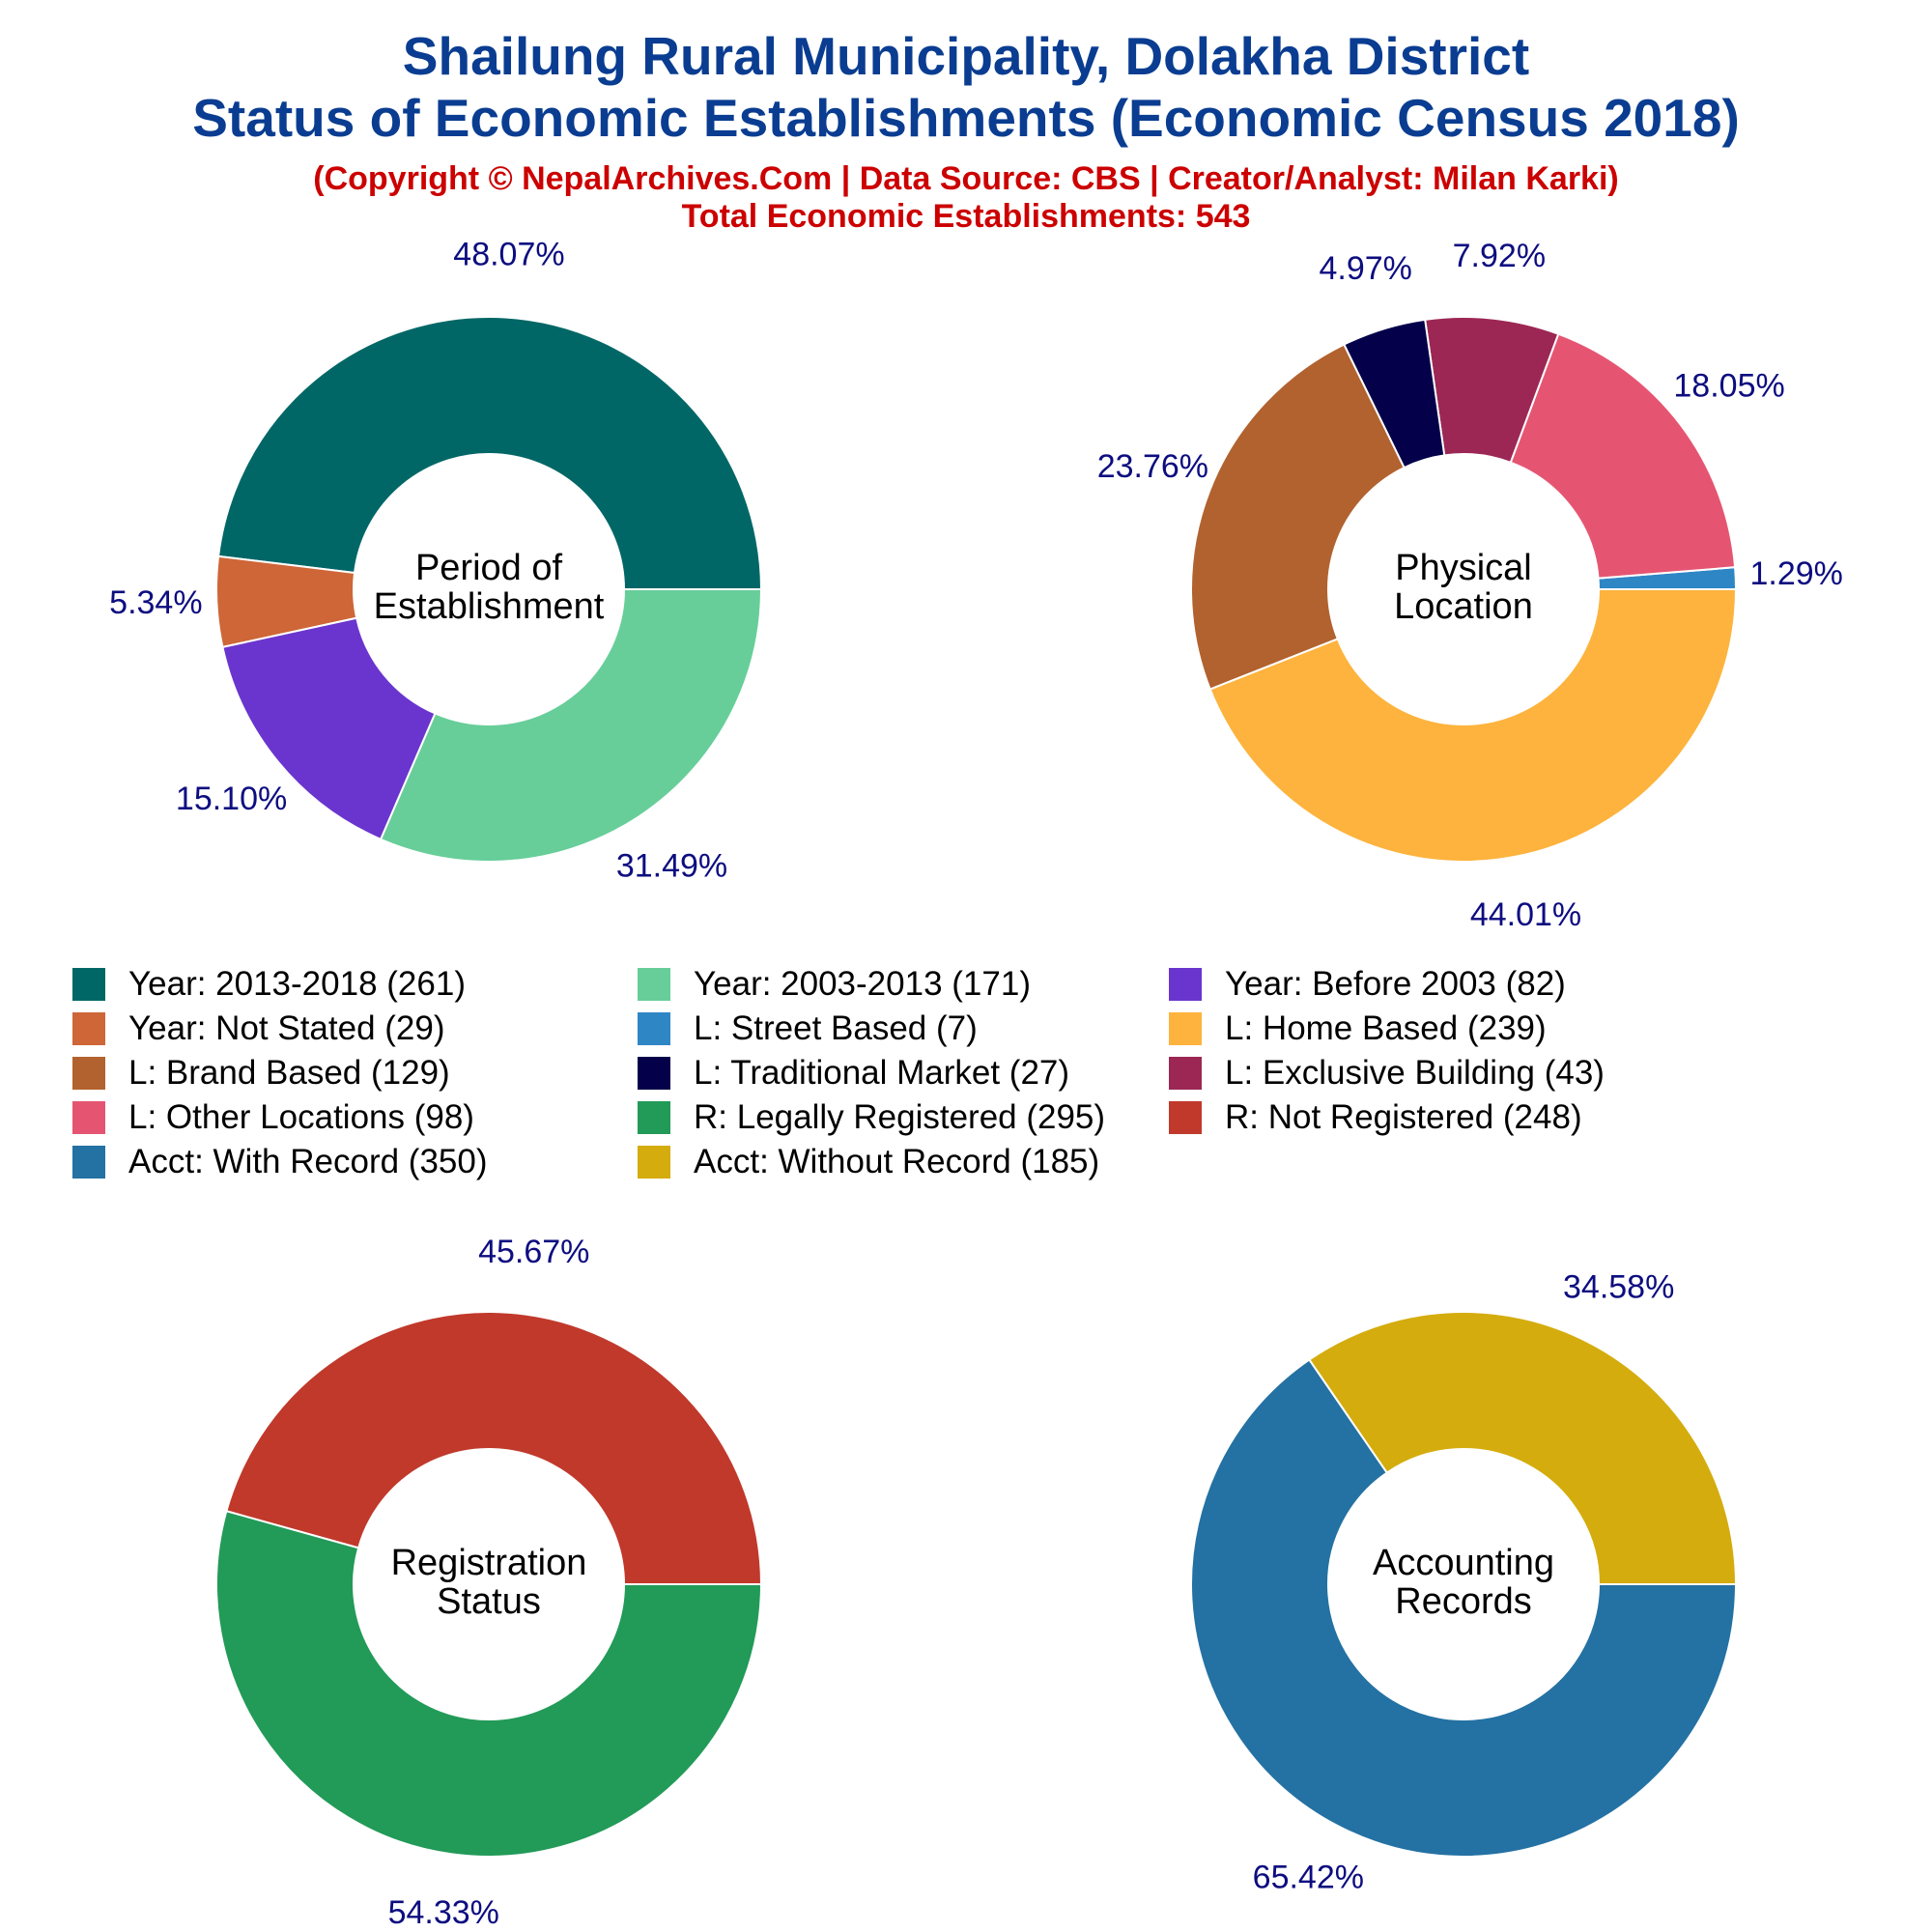  What do you see at coordinates (297, 984) in the screenshot?
I see `legend-label: Year: 2013-2018 (261)` at bounding box center [297, 984].